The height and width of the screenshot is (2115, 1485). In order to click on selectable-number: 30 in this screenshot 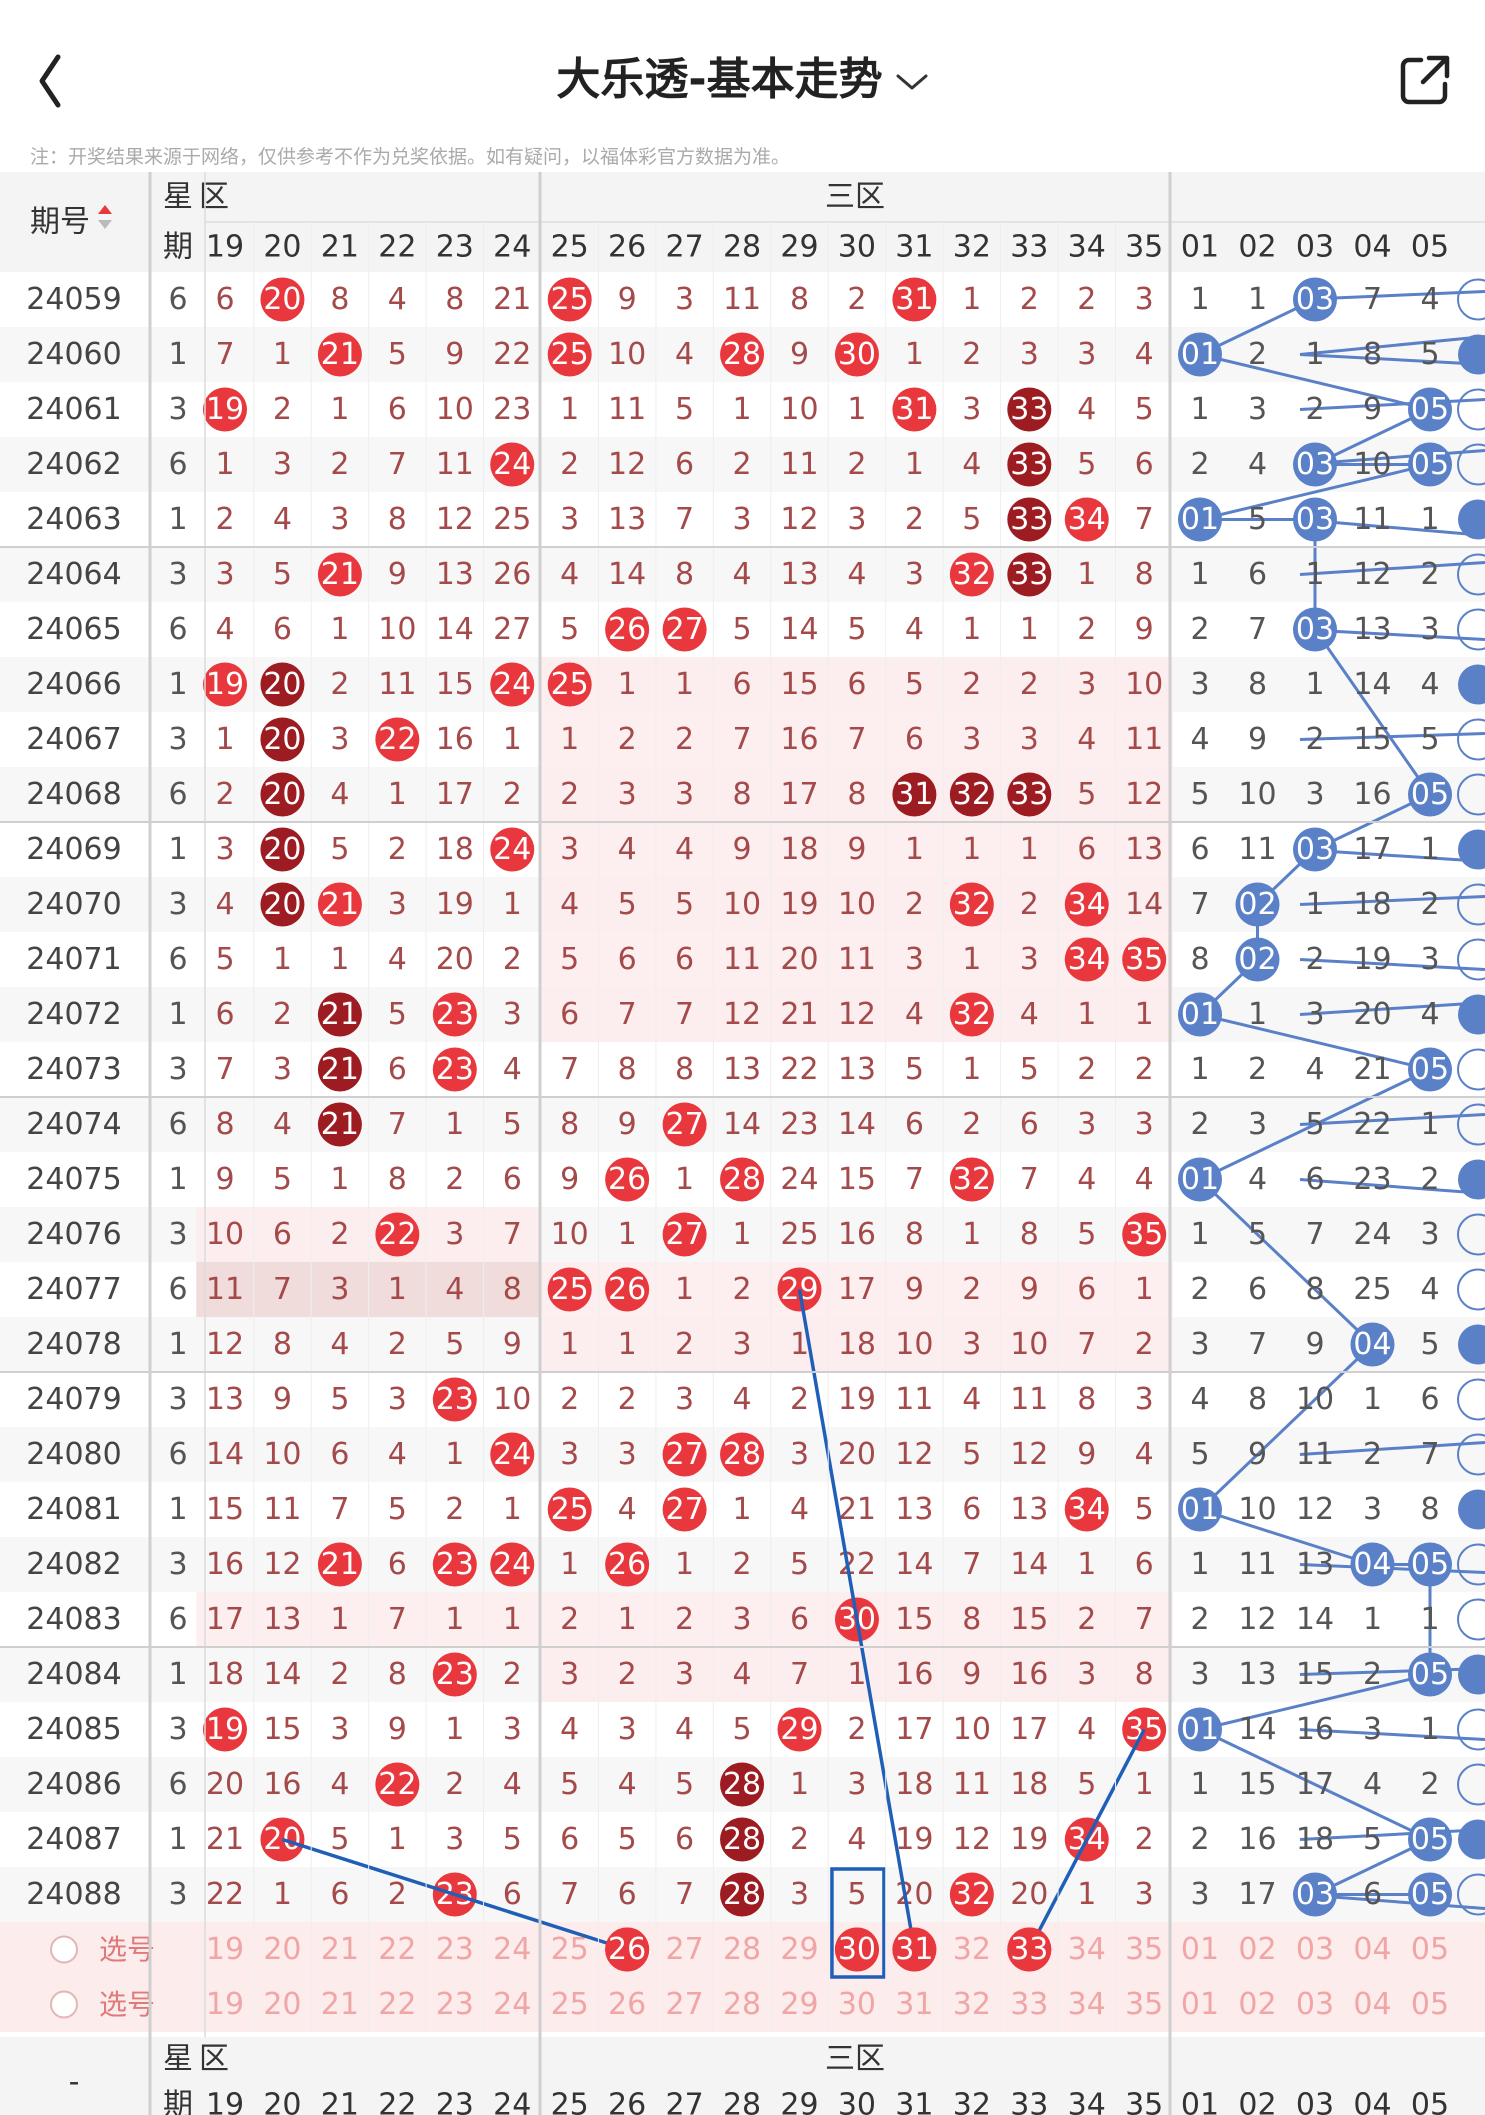, I will do `click(857, 2004)`.